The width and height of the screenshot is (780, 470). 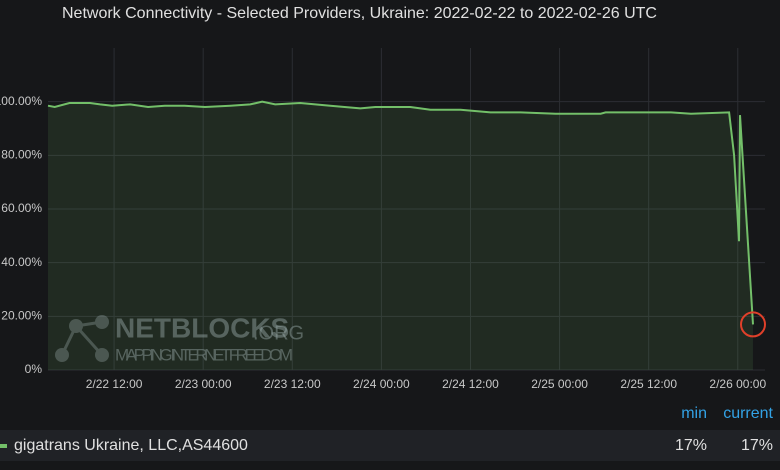 I want to click on y-tick-label: 20.00%, so click(x=21, y=316).